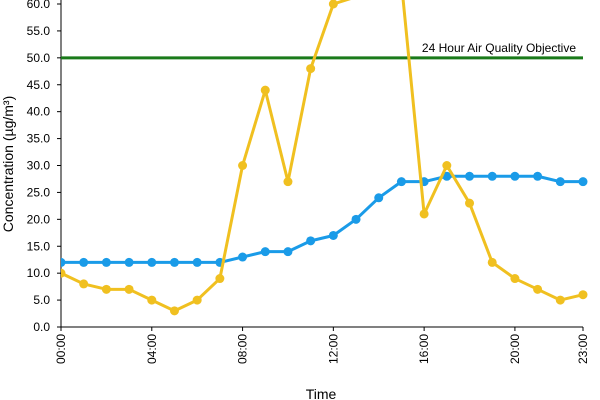  I want to click on x-axis-title: Time, so click(321, 393).